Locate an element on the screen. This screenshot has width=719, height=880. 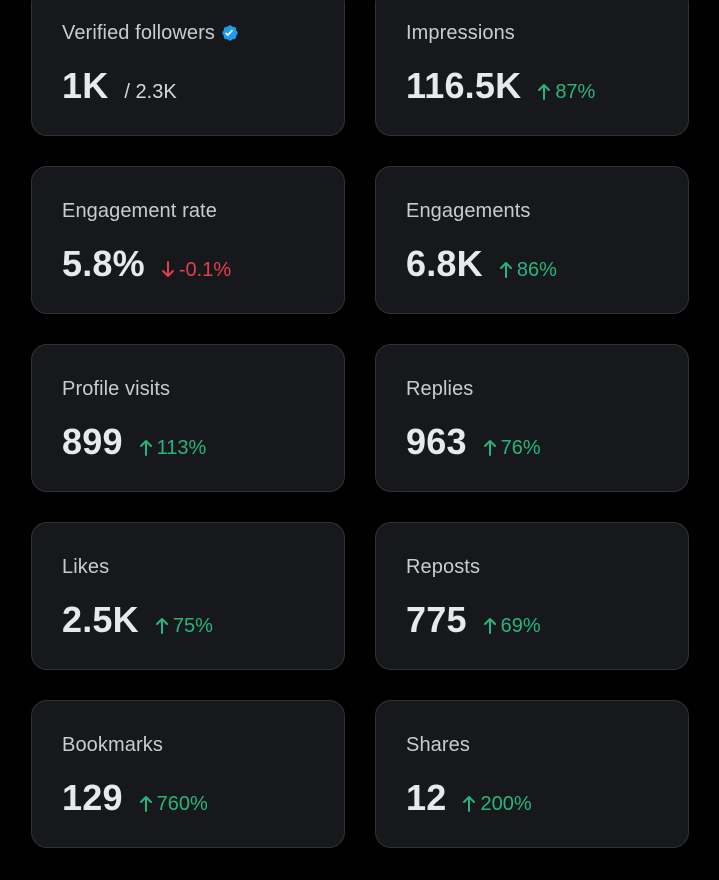
metric-value-row: 5.8% -0.1% is located at coordinates (188, 264).